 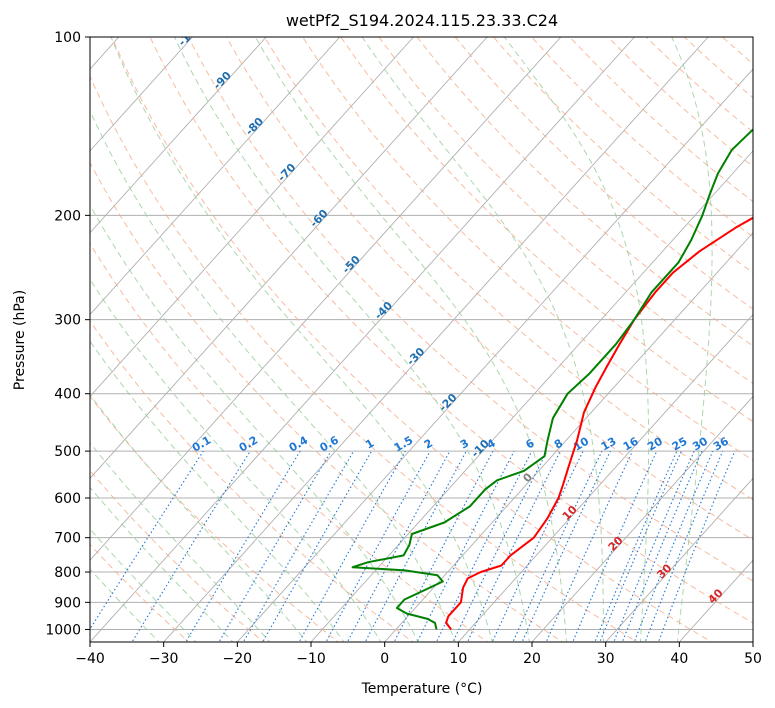 What do you see at coordinates (67, 603) in the screenshot?
I see `y-tick-label: 900` at bounding box center [67, 603].